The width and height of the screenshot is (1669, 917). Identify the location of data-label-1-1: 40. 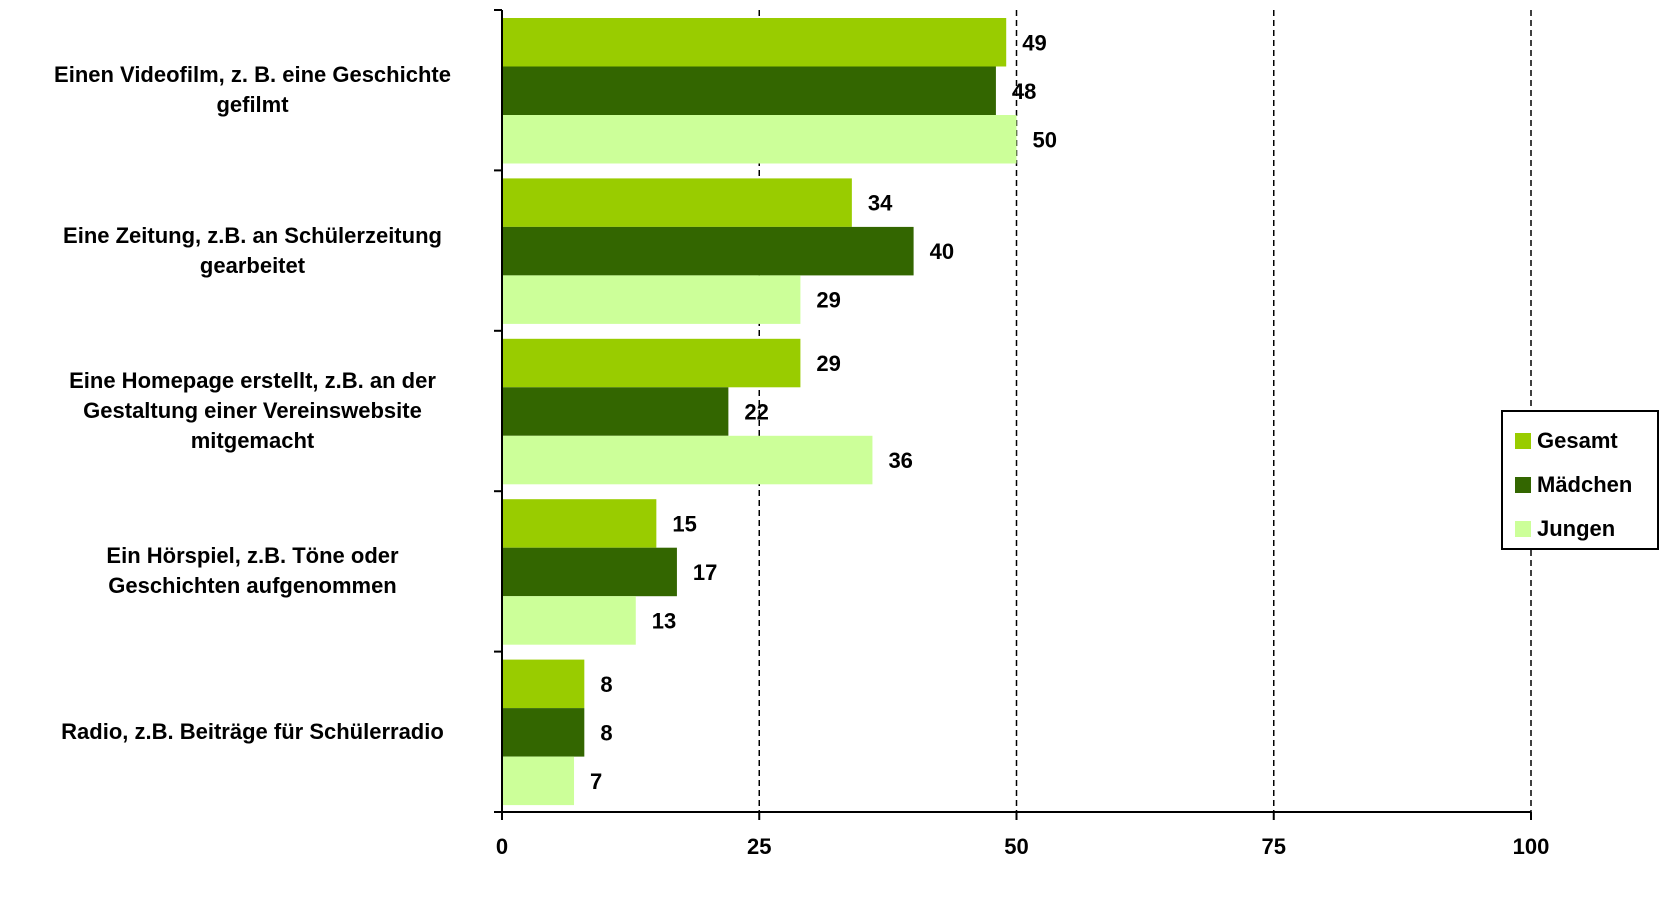
(942, 251).